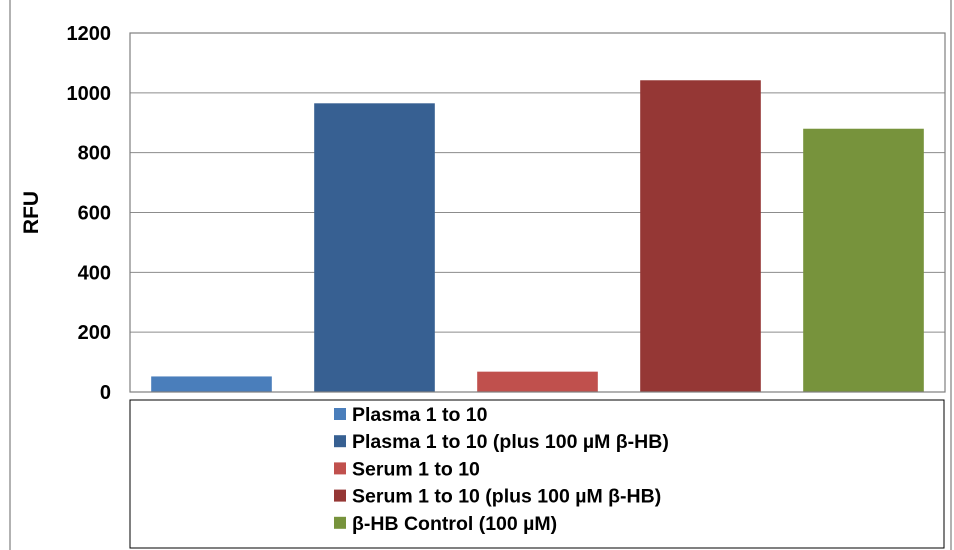  What do you see at coordinates (89, 34) in the screenshot?
I see `y-tick-label: 1200` at bounding box center [89, 34].